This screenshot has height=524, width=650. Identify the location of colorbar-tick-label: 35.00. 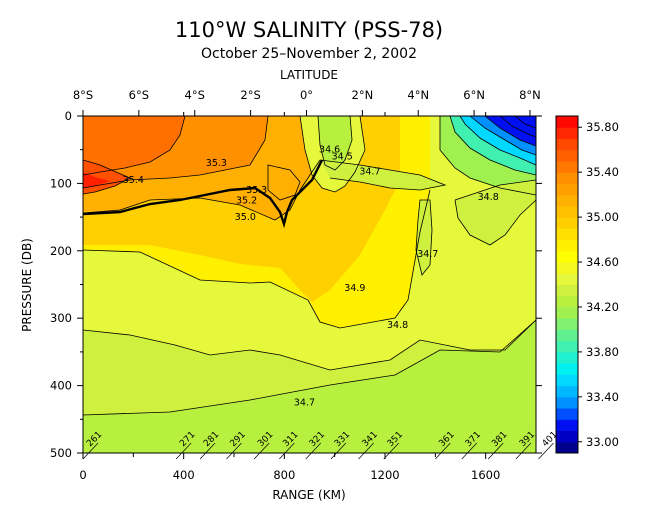
(602, 217).